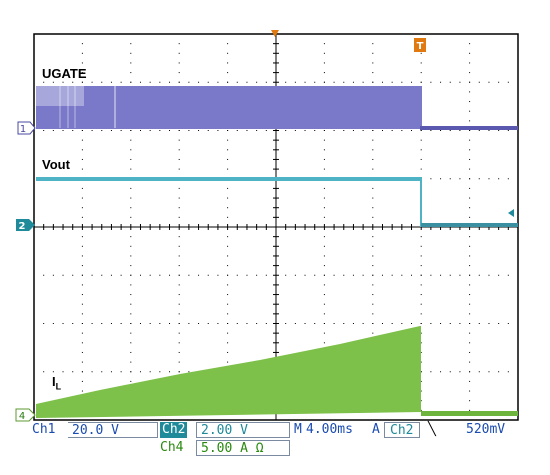 This screenshot has height=475, width=550. I want to click on trigger-source: Ch2, so click(402, 430).